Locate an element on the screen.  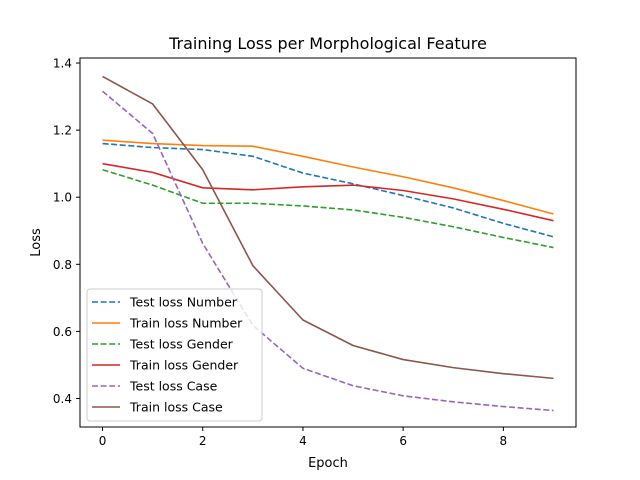
x-tick-label: 2 is located at coordinates (203, 441).